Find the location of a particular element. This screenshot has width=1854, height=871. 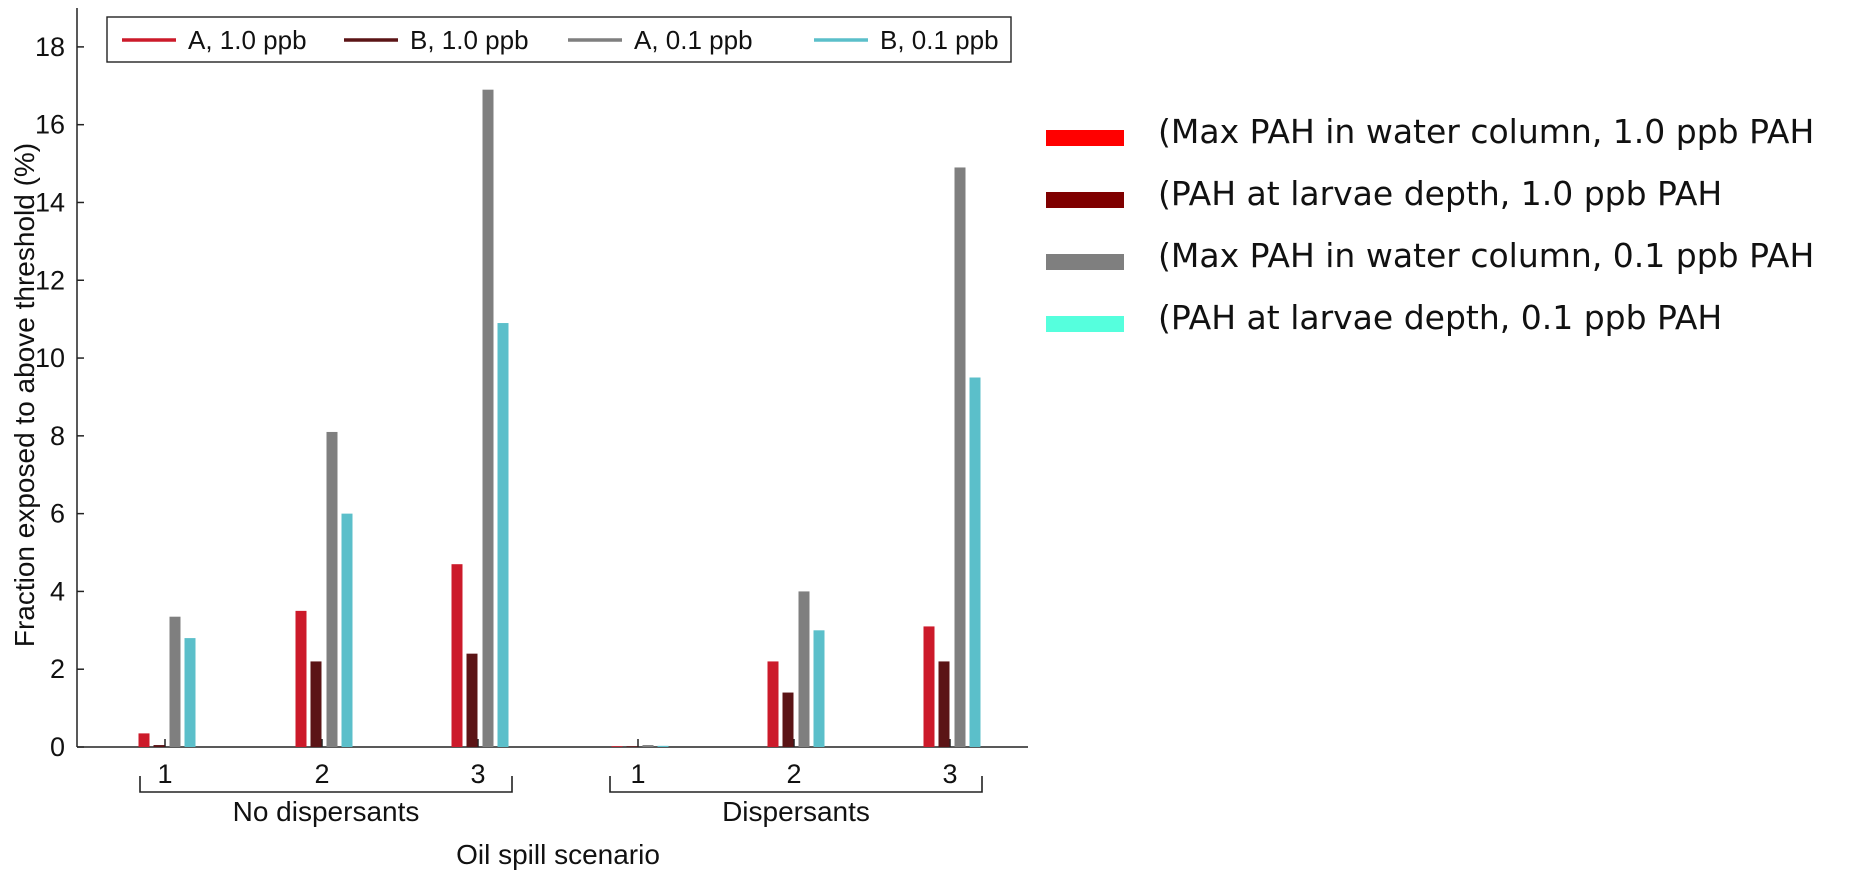

y-tick-label: 0 is located at coordinates (57, 747).